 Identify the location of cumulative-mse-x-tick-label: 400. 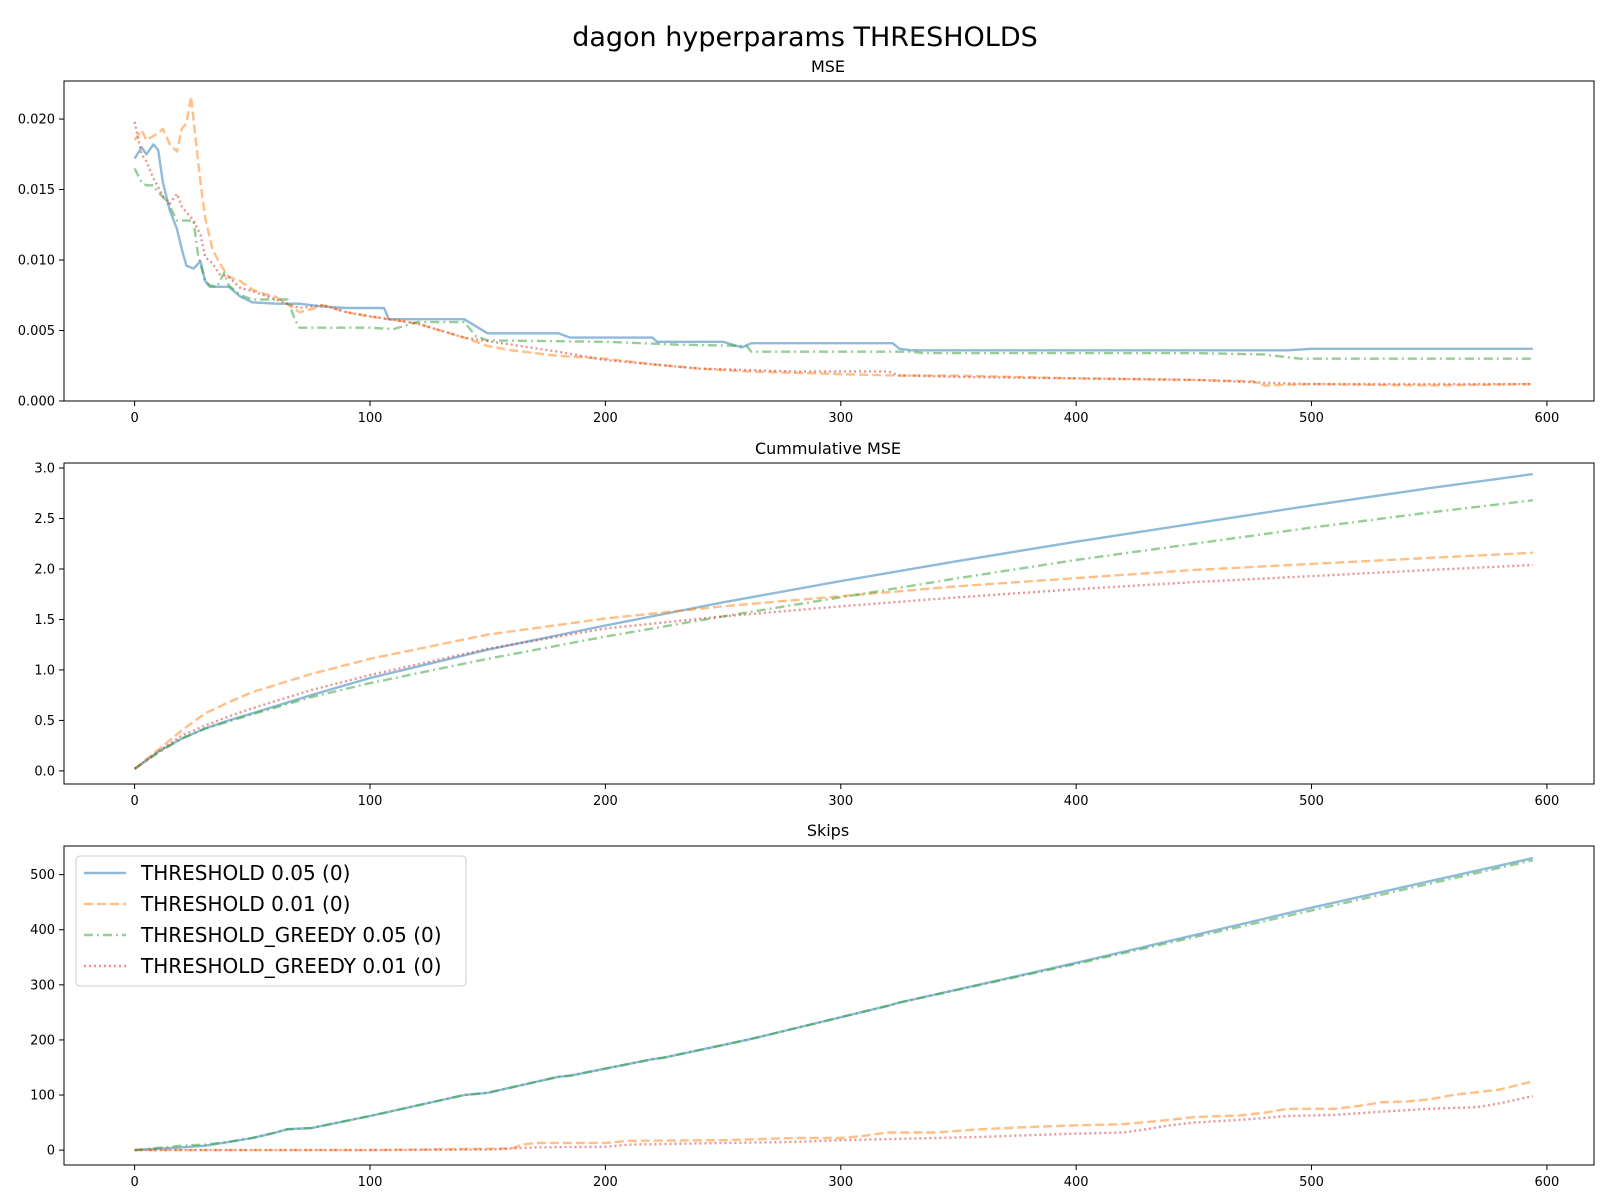
(1076, 801).